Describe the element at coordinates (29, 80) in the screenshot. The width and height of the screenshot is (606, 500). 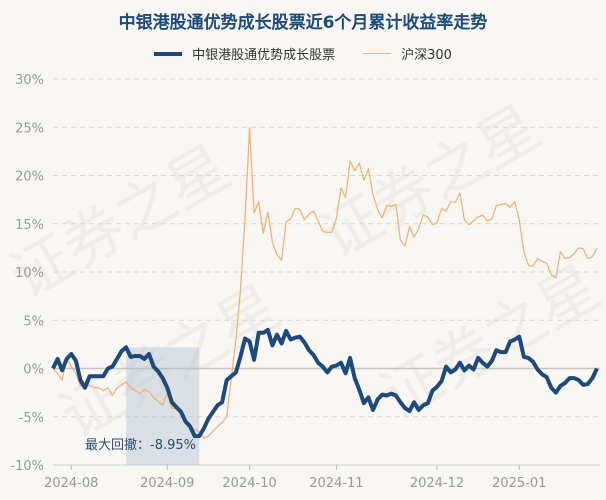
I see `y-tick-label: 30%` at that location.